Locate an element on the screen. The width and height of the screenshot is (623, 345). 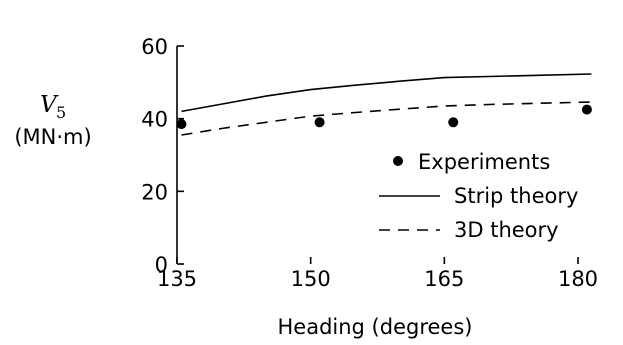
series-layer is located at coordinates (384, 104).